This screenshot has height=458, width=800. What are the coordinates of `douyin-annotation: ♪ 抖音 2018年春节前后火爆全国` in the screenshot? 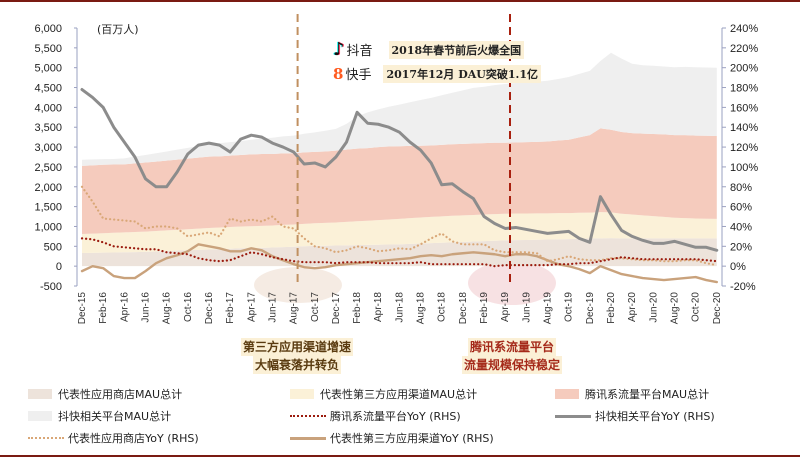 It's located at (429, 49).